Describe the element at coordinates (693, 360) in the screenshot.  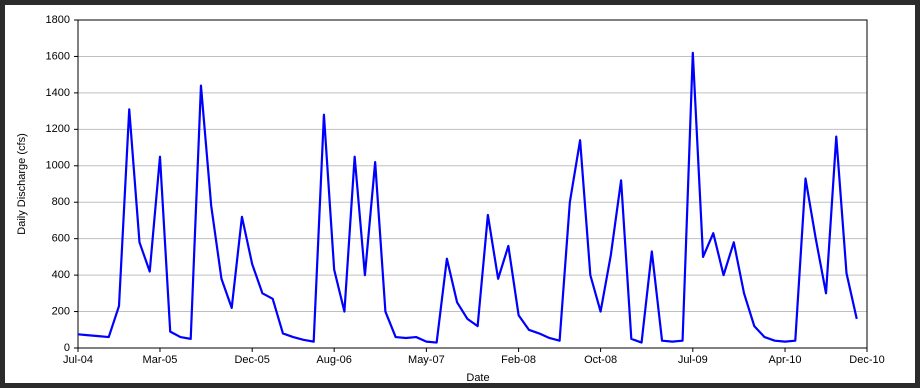
I see `x-tick-label: Jul-09` at that location.